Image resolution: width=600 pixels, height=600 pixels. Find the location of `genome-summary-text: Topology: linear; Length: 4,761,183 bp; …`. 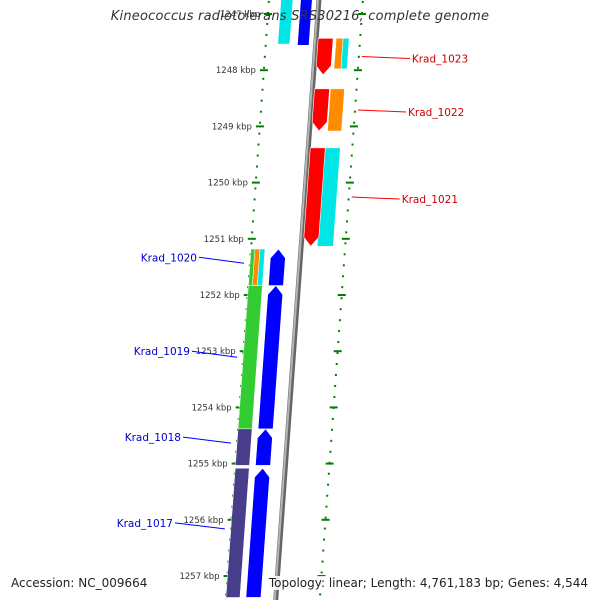

genome-summary-text: Topology: linear; Length: 4,761,183 bp; … is located at coordinates (428, 583).